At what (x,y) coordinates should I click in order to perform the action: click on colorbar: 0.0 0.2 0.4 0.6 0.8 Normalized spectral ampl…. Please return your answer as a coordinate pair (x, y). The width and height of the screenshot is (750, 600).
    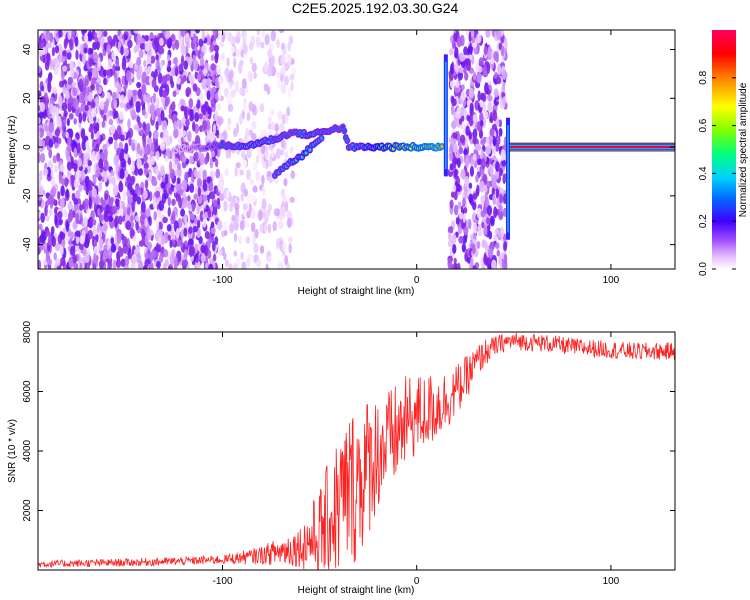
    Looking at the image, I should click on (723, 153).